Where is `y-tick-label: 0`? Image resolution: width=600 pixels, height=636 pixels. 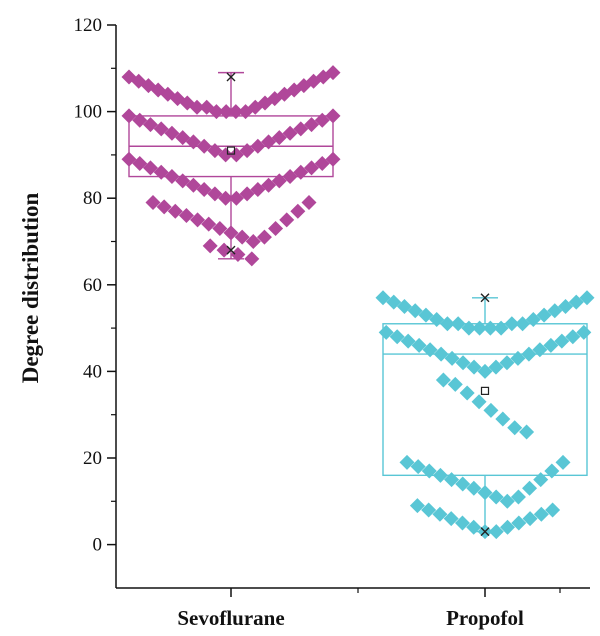
y-tick-label: 0 is located at coordinates (98, 545).